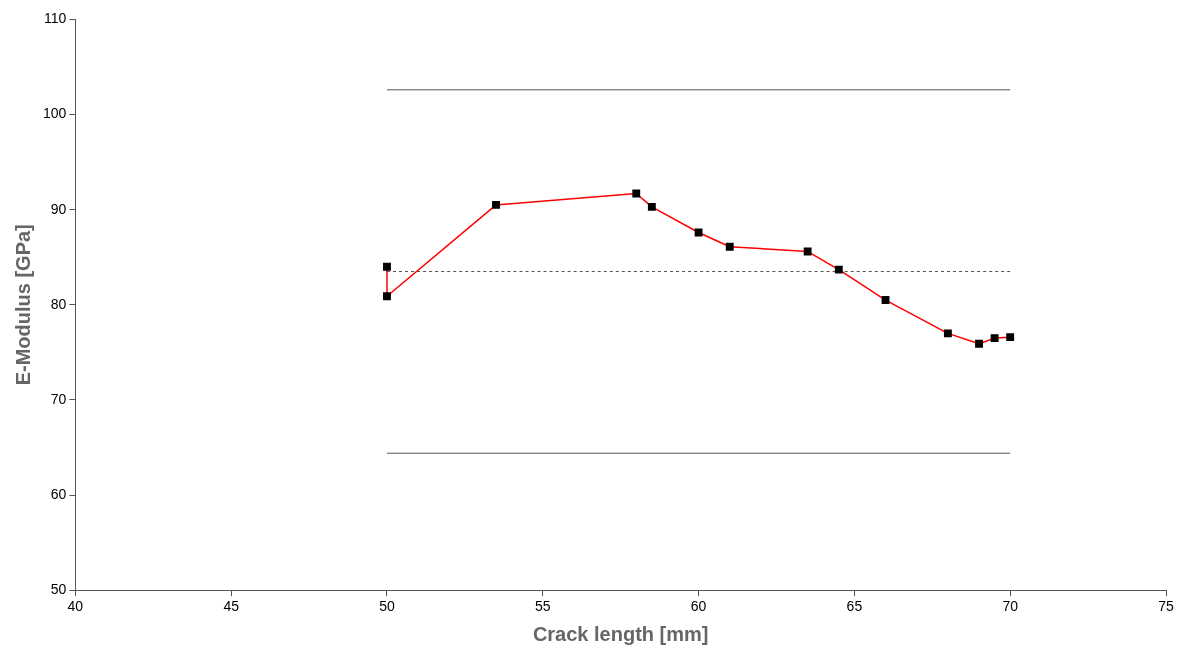 Image resolution: width=1194 pixels, height=659 pixels. I want to click on y-tick-label: 110, so click(55, 18).